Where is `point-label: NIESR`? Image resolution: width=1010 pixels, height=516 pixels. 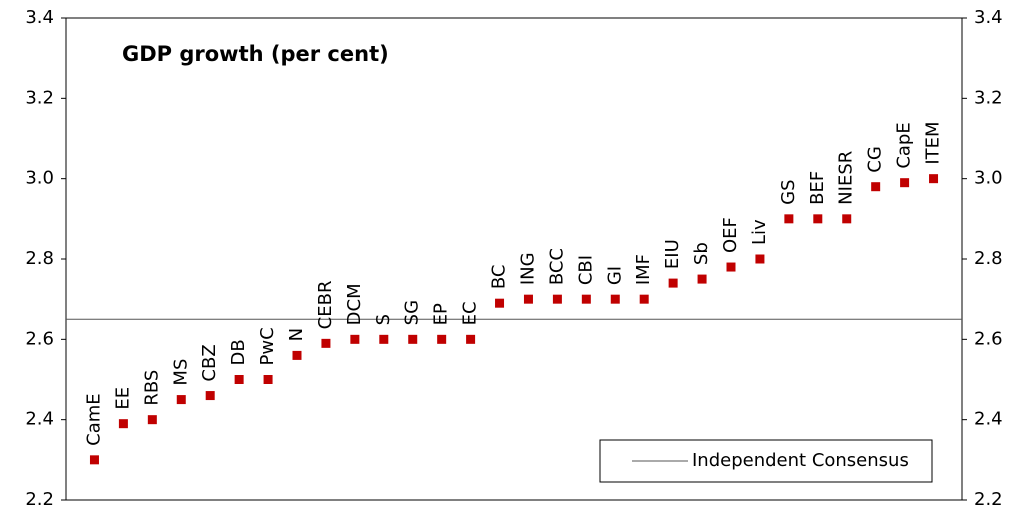 point-label: NIESR is located at coordinates (846, 178).